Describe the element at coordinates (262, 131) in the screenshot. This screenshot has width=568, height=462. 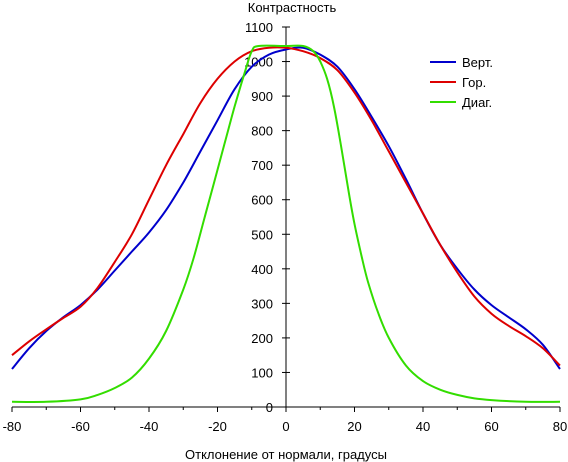
I see `y-tick-label: 800` at that location.